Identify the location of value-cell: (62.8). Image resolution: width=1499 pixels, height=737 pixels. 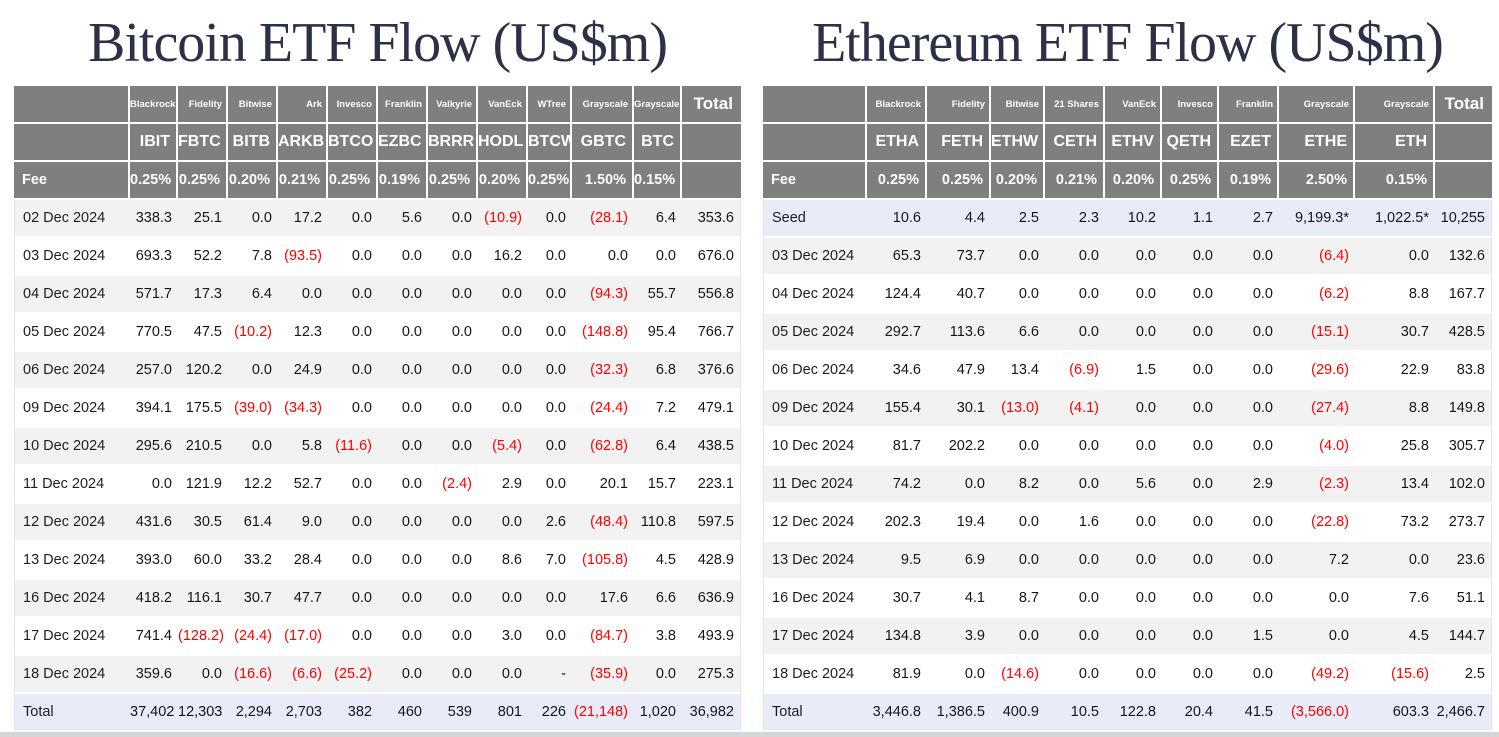
(603, 447).